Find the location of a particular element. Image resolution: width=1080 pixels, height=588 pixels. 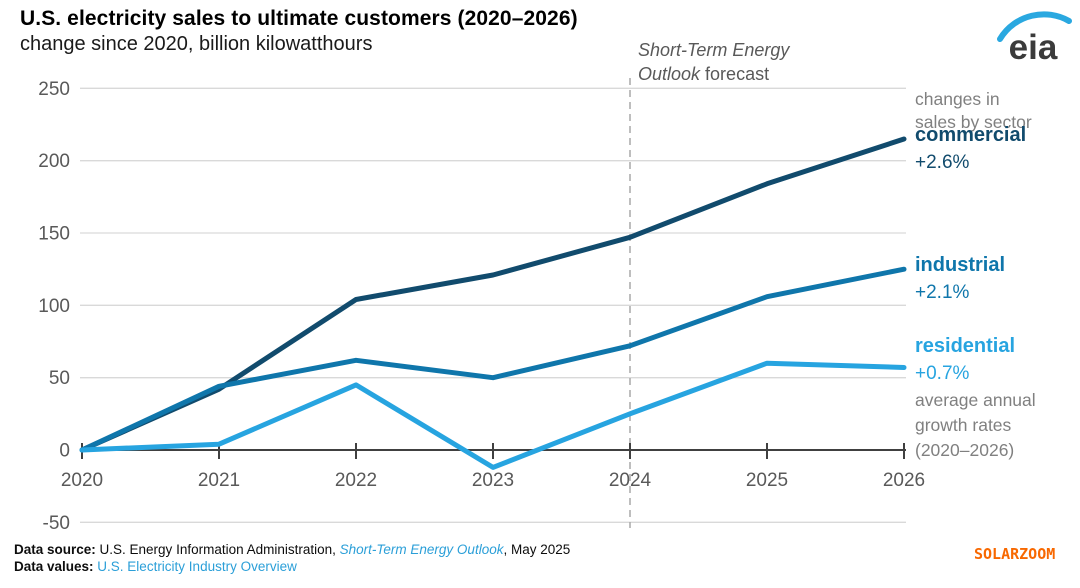

x-tick-label-2026: 2026 is located at coordinates (904, 480).